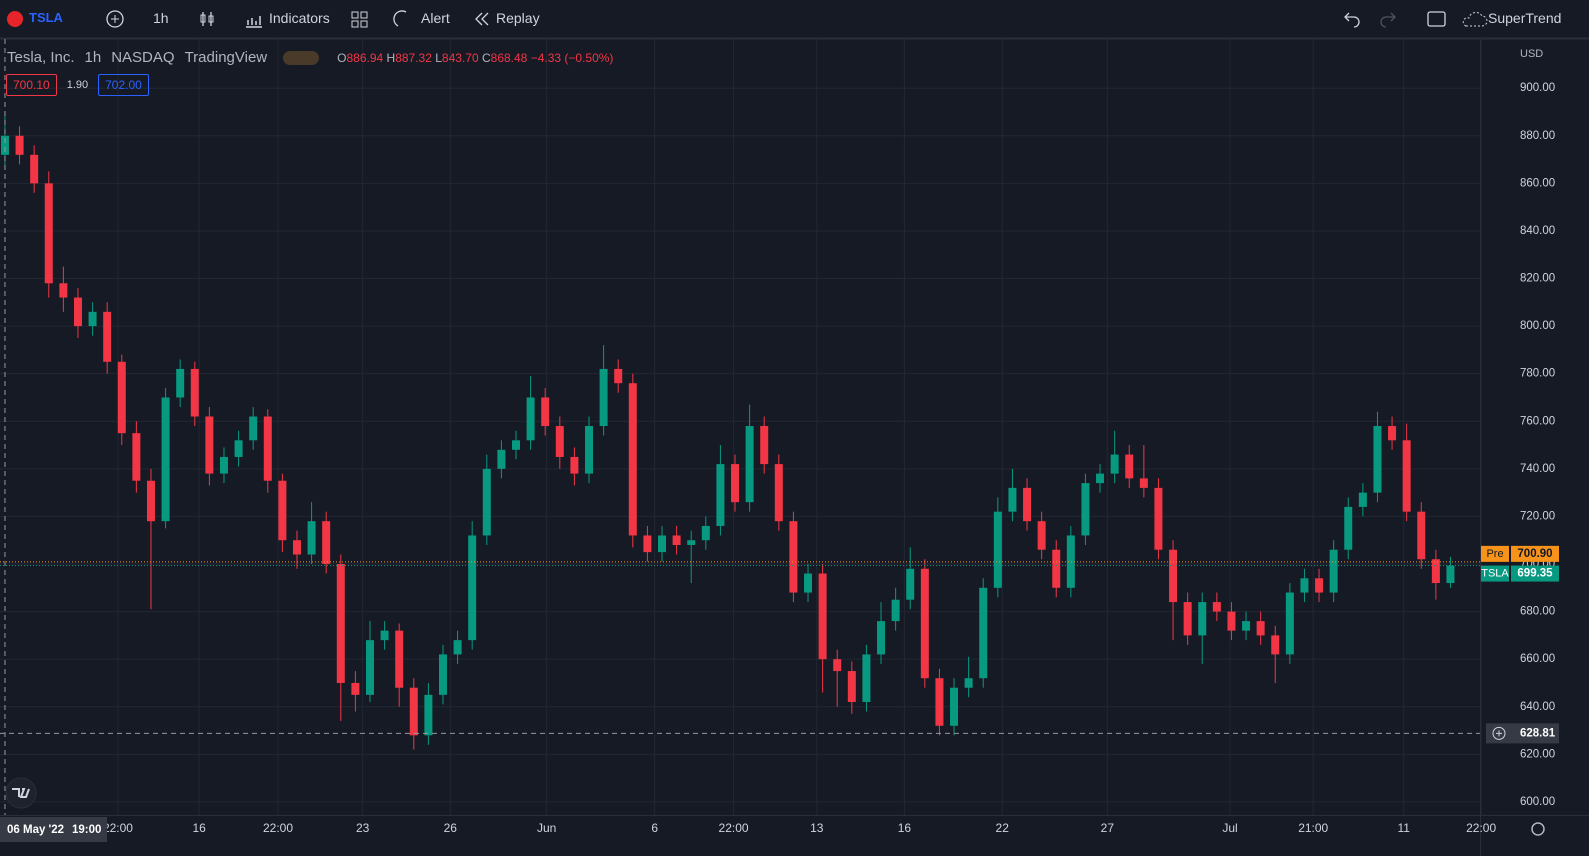 The width and height of the screenshot is (1589, 856). What do you see at coordinates (1538, 733) in the screenshot?
I see `crosshair-price: 628.81` at bounding box center [1538, 733].